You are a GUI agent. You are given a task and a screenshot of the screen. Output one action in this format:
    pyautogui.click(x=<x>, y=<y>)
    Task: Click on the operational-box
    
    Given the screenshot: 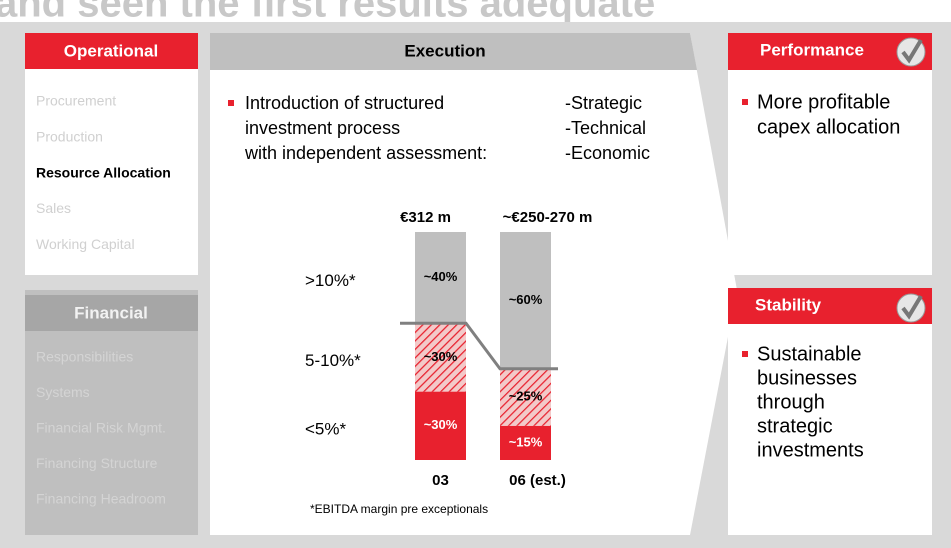 What is the action you would take?
    pyautogui.click(x=111, y=154)
    